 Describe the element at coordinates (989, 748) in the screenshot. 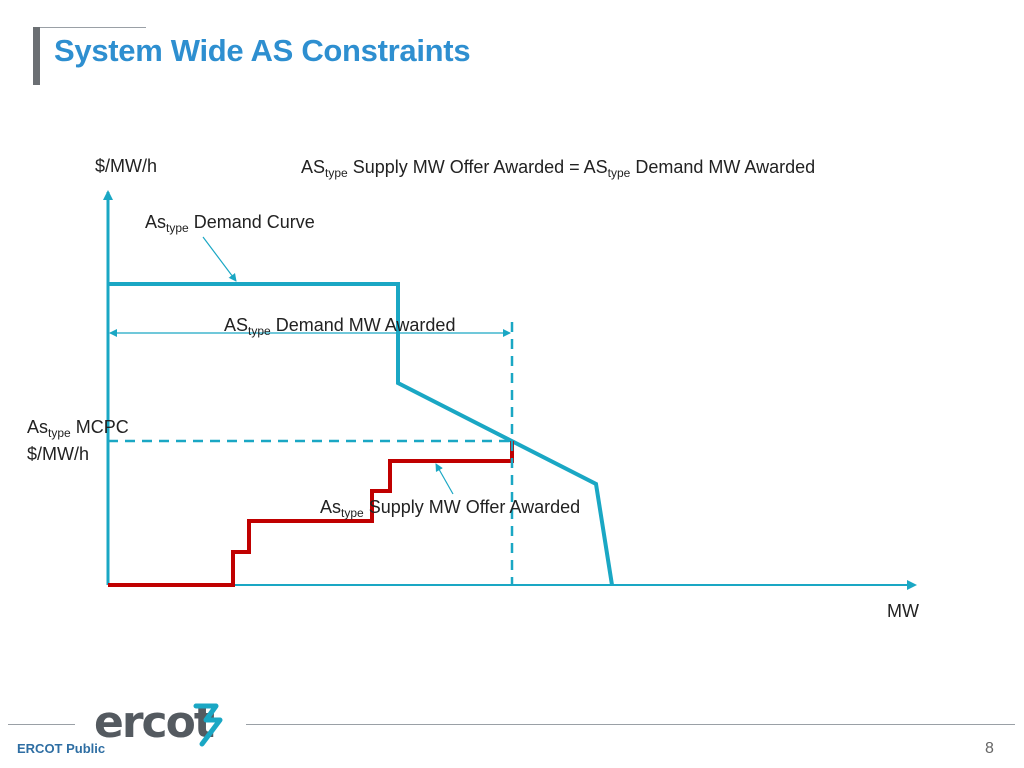

I see `page-number: 8` at that location.